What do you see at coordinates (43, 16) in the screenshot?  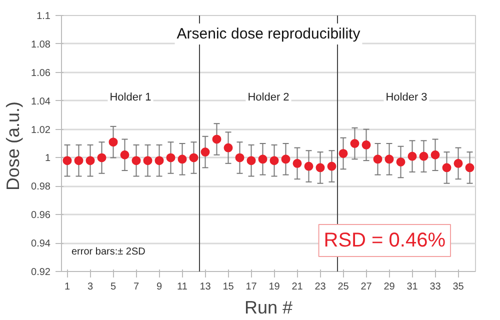 I see `y-tick-label: 1.1` at bounding box center [43, 16].